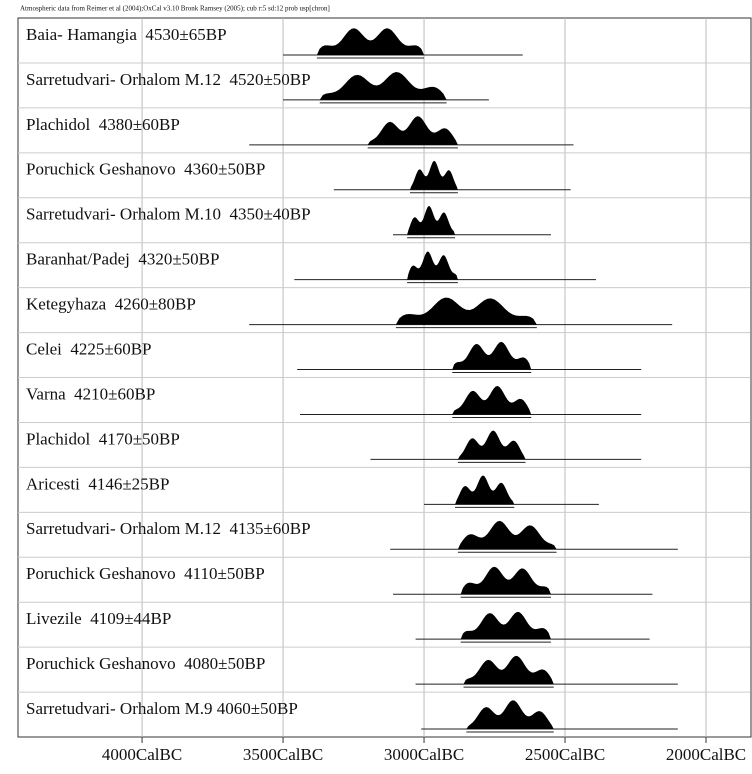 This screenshot has width=752, height=774. I want to click on row-label: Celei 4225±60BP, so click(89, 348).